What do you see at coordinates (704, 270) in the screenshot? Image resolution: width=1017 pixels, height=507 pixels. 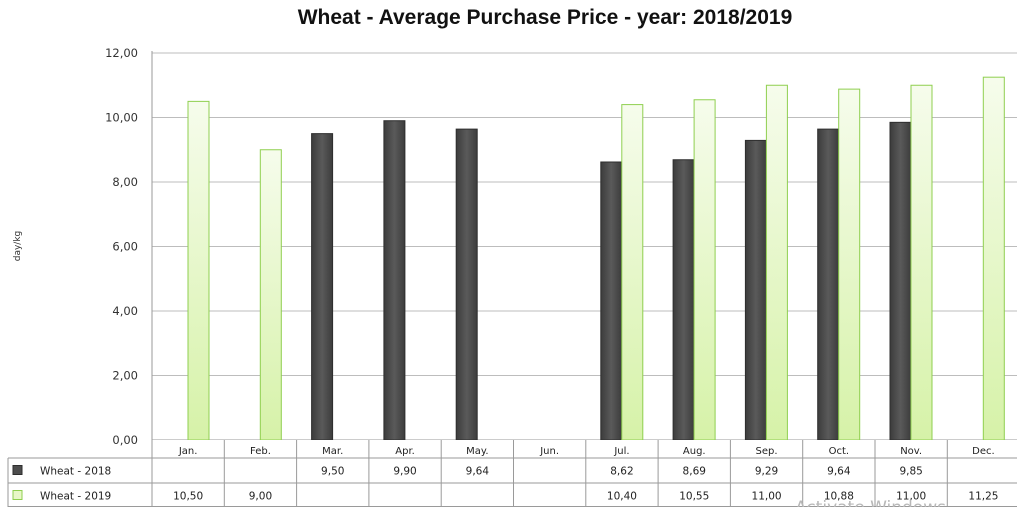 I see `bar-2019-aug` at bounding box center [704, 270].